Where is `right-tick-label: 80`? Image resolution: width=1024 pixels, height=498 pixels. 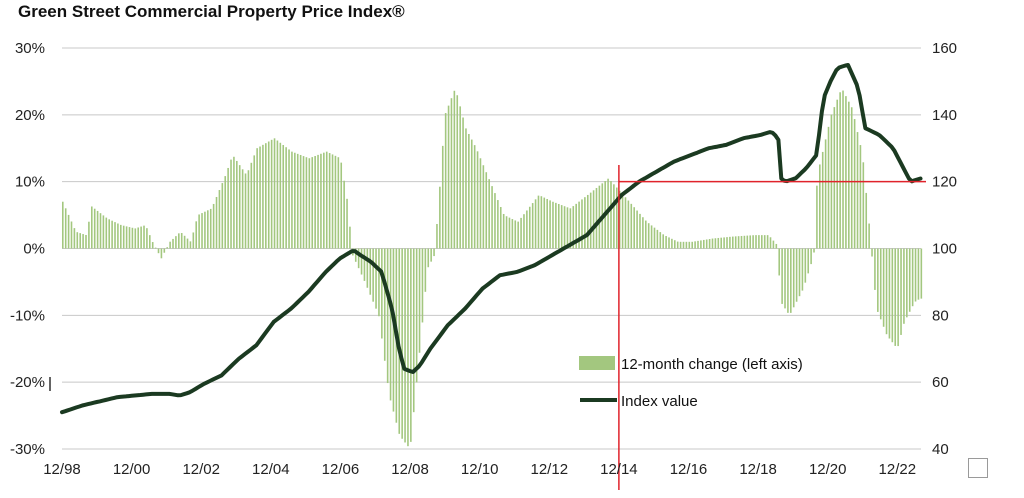 right-tick-label: 80 is located at coordinates (940, 315).